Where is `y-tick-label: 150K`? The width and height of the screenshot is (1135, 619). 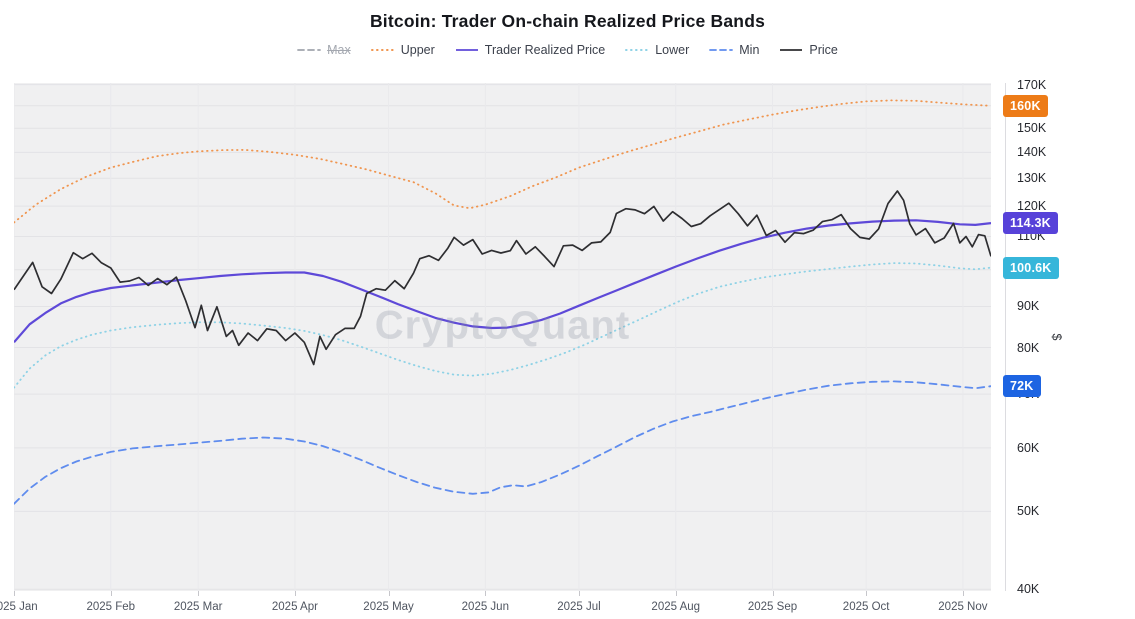 y-tick-label: 150K is located at coordinates (1032, 128).